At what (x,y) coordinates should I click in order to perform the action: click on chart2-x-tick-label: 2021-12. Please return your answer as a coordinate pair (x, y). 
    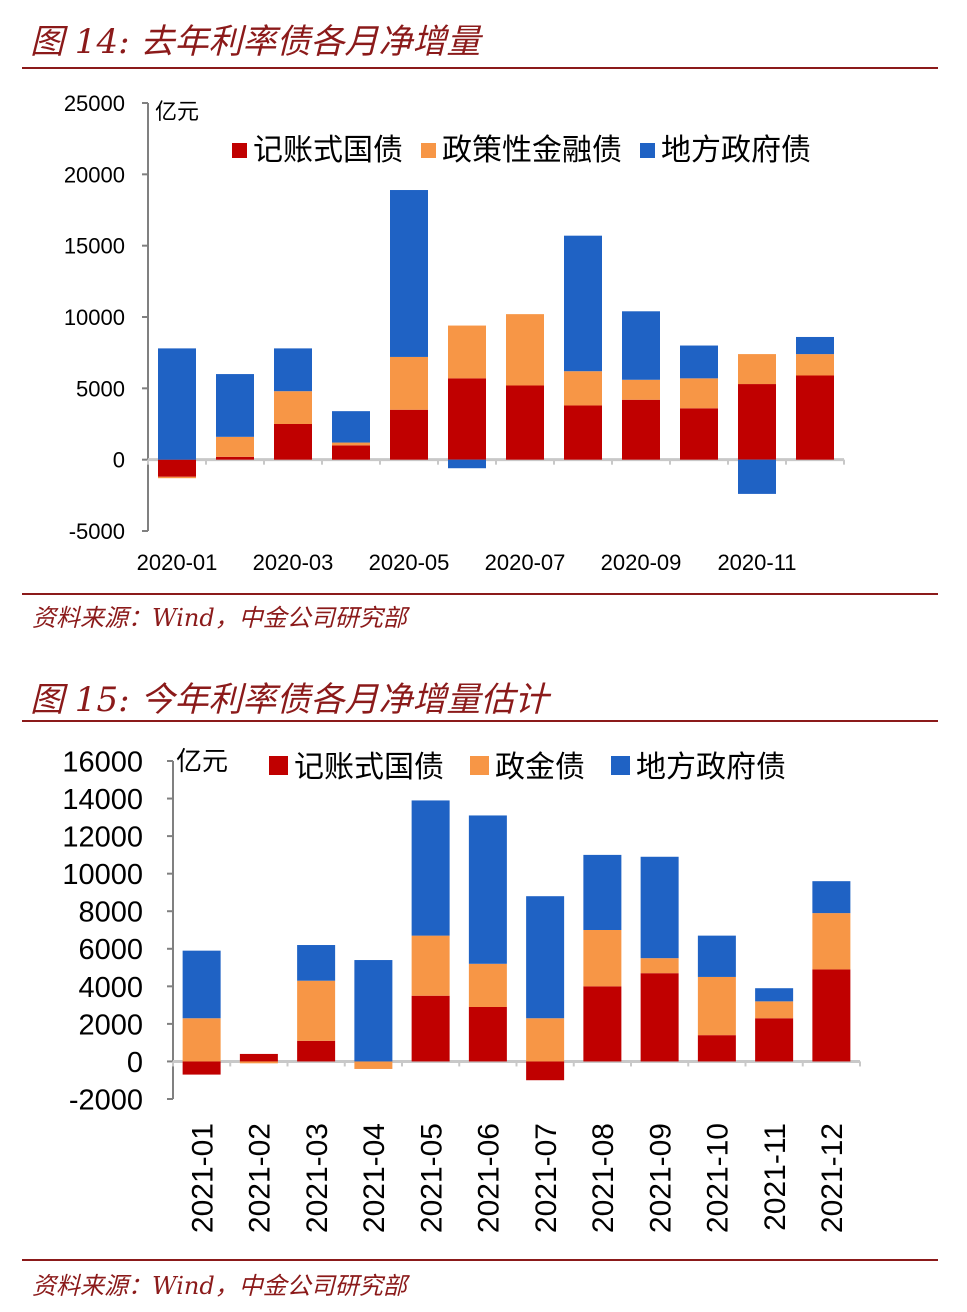
    Looking at the image, I should click on (832, 1178).